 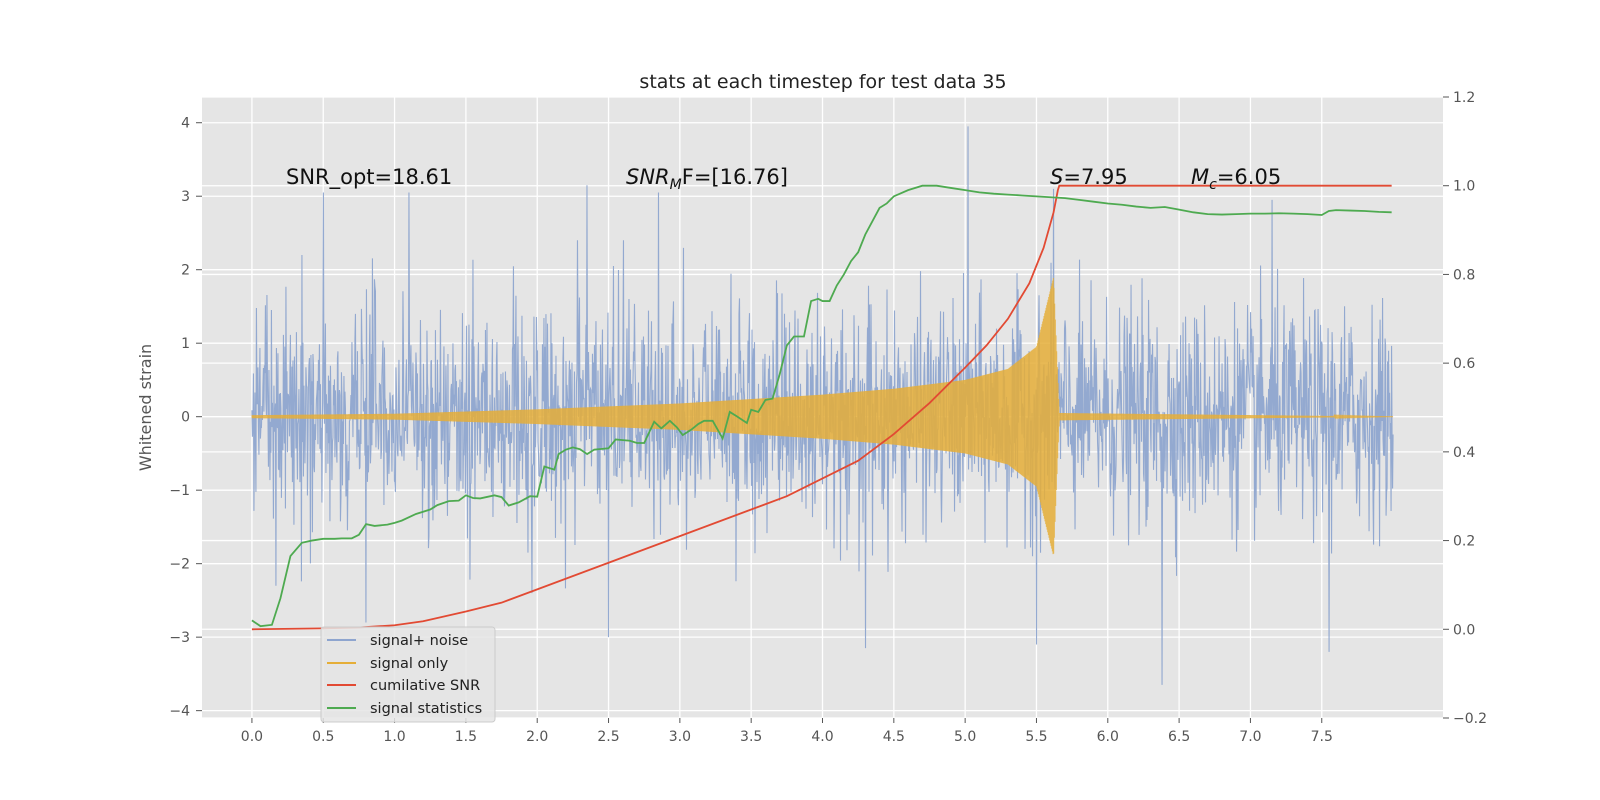 I want to click on x-tick-label: 1.5, so click(x=466, y=737).